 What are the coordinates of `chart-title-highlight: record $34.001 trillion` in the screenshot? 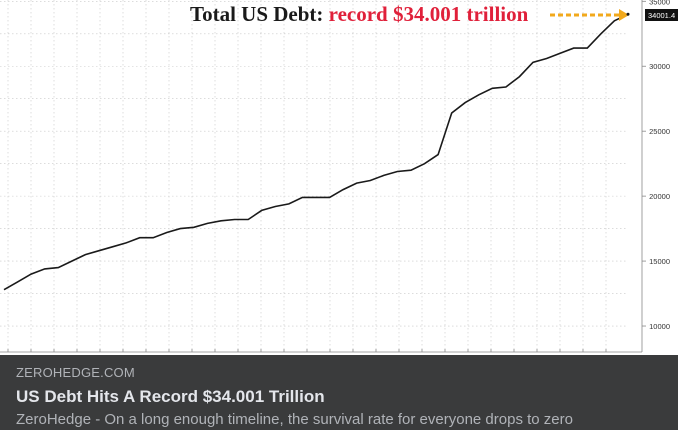 It's located at (429, 14).